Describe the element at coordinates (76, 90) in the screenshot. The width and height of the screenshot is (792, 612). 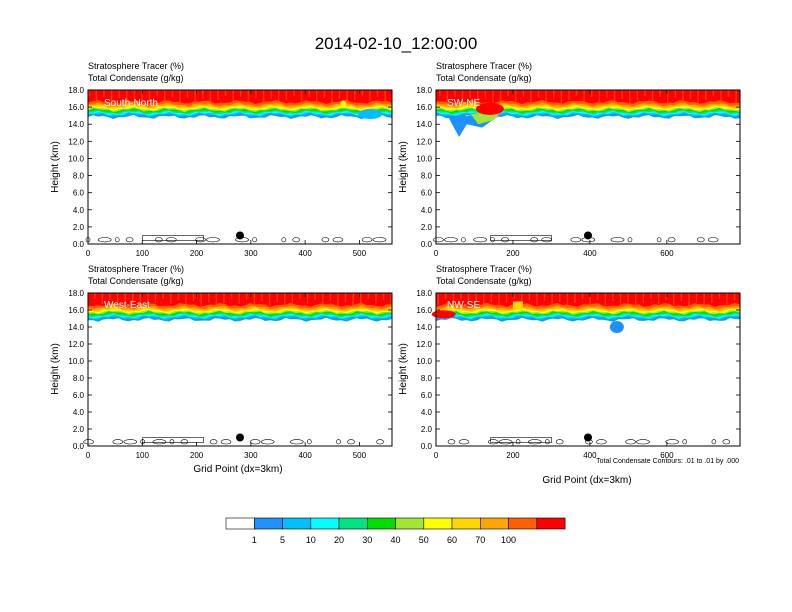
I see `y-tick-label: 18.0` at that location.